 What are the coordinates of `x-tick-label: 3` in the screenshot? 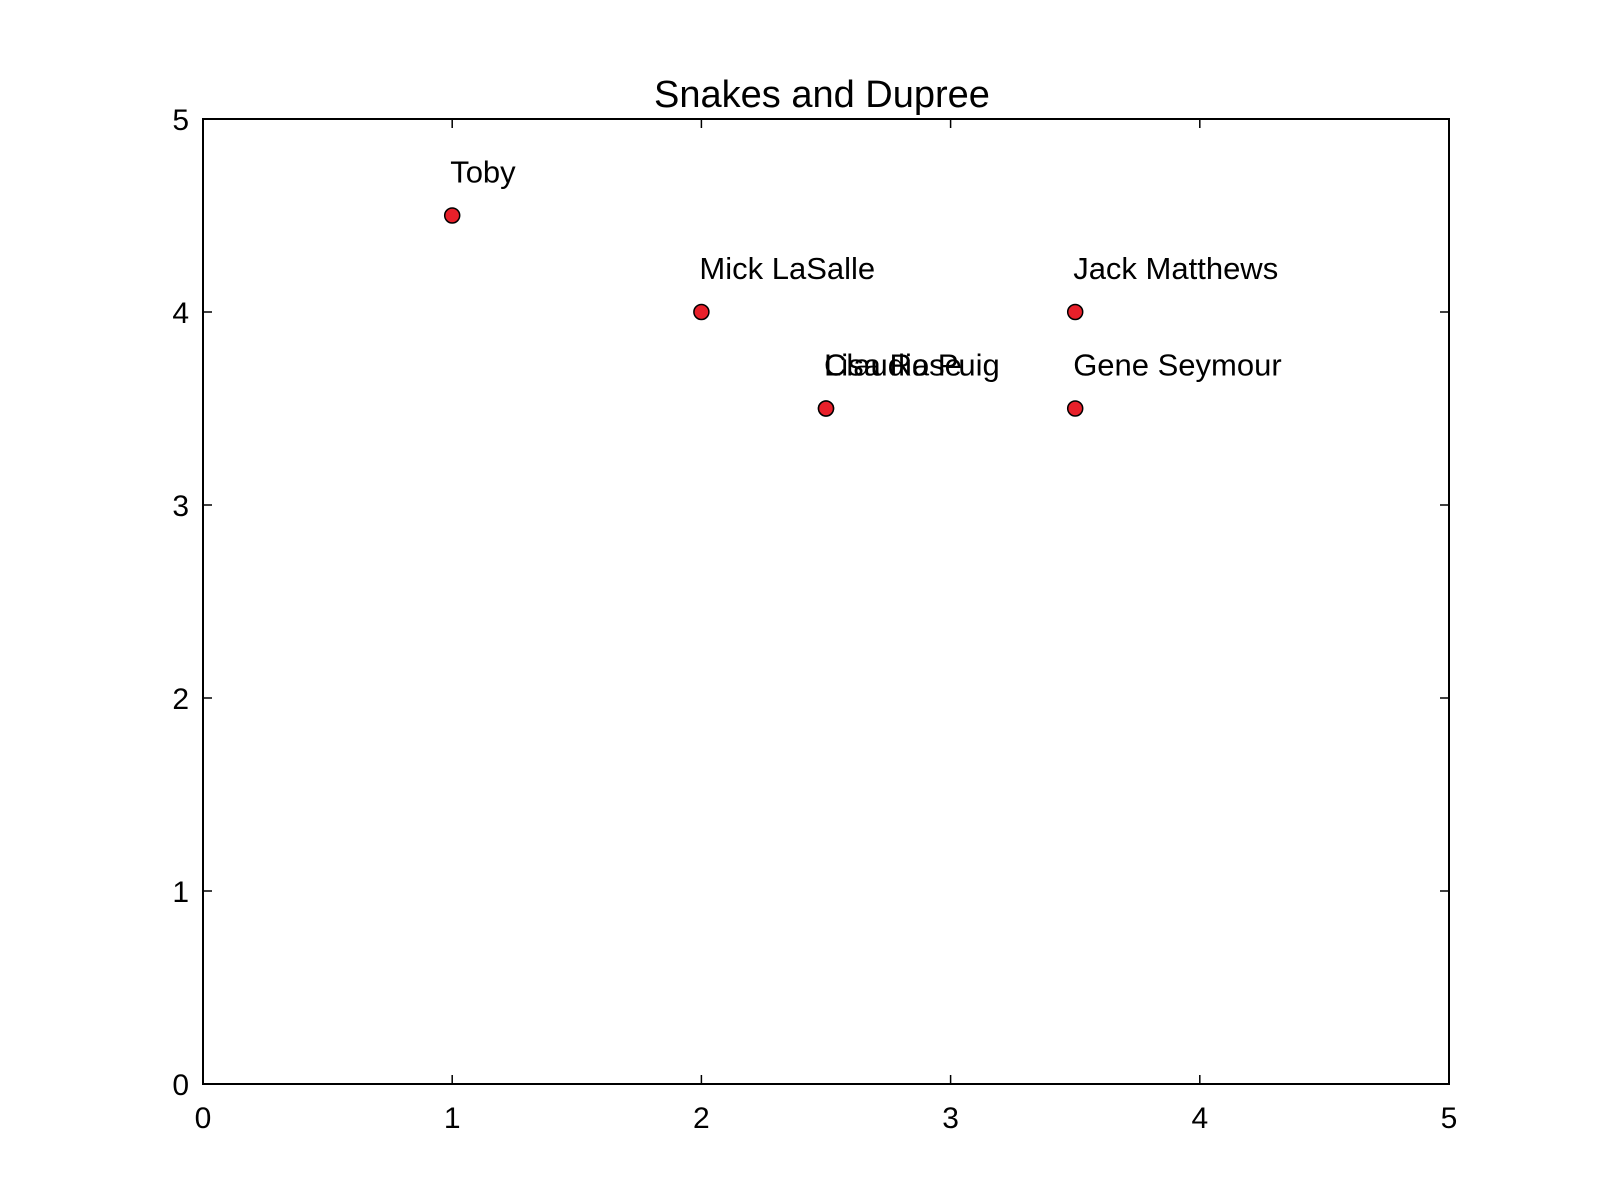 It's located at (950, 1118).